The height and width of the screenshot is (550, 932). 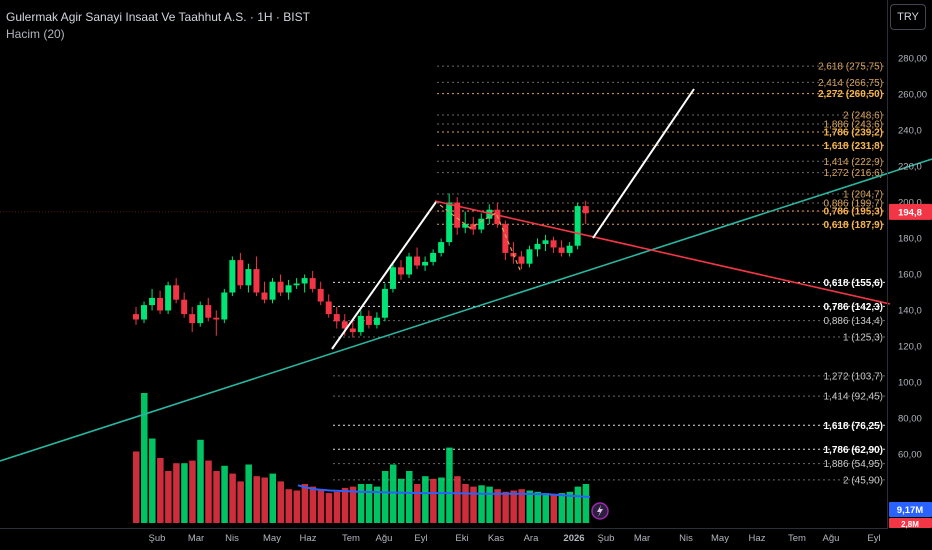 I want to click on last-price-label: 194,8, so click(x=910, y=212).